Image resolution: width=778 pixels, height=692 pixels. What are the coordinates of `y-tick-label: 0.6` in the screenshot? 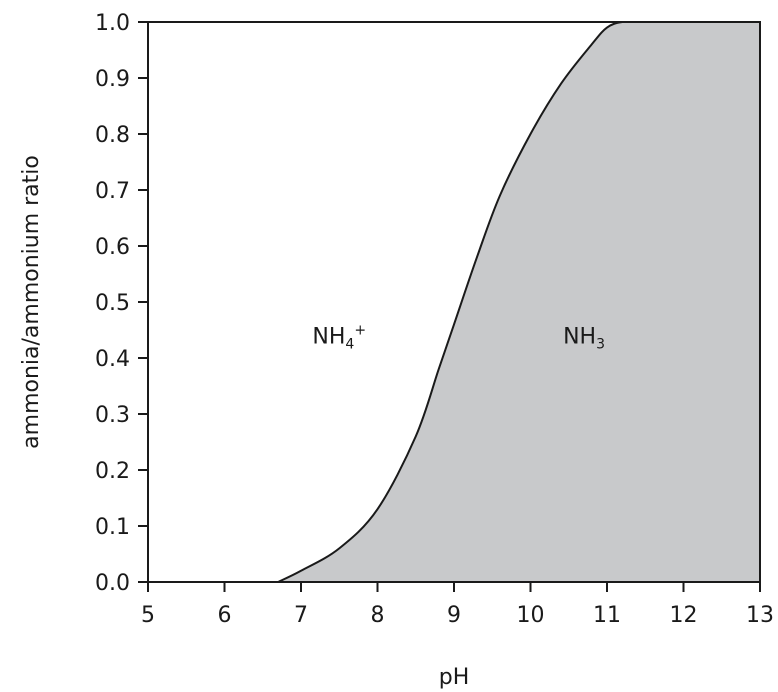 It's located at (112, 247).